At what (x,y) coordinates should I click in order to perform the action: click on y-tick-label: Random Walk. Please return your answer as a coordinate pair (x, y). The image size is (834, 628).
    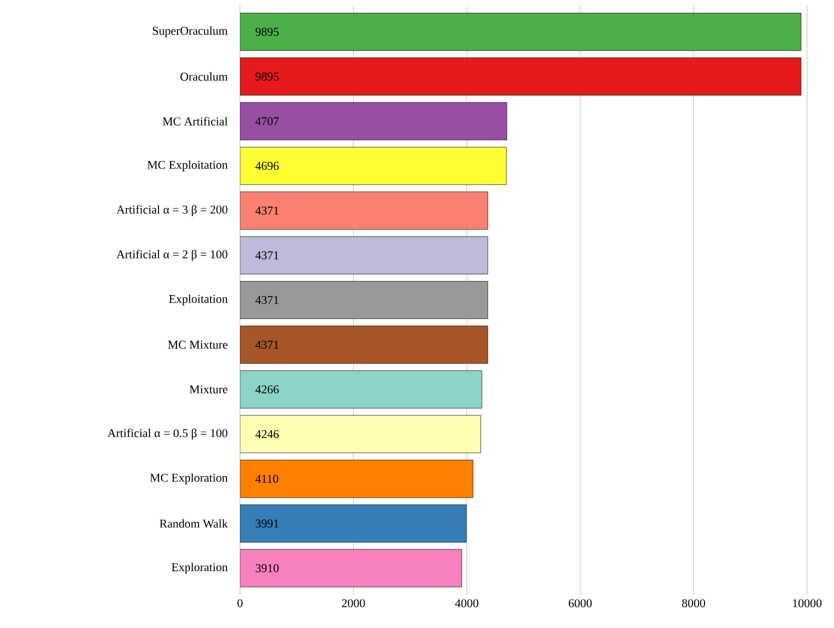
    Looking at the image, I should click on (194, 523).